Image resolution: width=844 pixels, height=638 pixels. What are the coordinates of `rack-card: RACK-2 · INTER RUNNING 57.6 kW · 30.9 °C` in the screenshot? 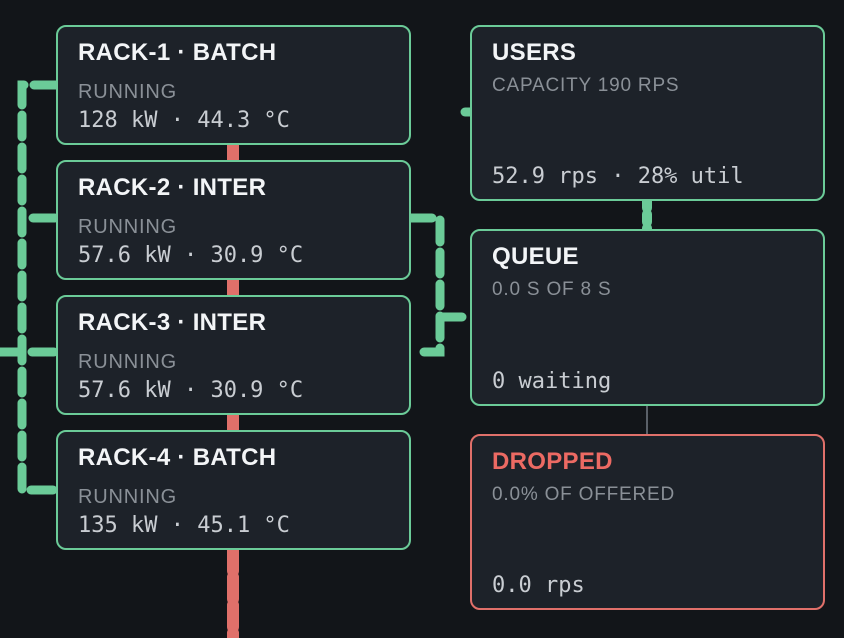 It's located at (233, 220).